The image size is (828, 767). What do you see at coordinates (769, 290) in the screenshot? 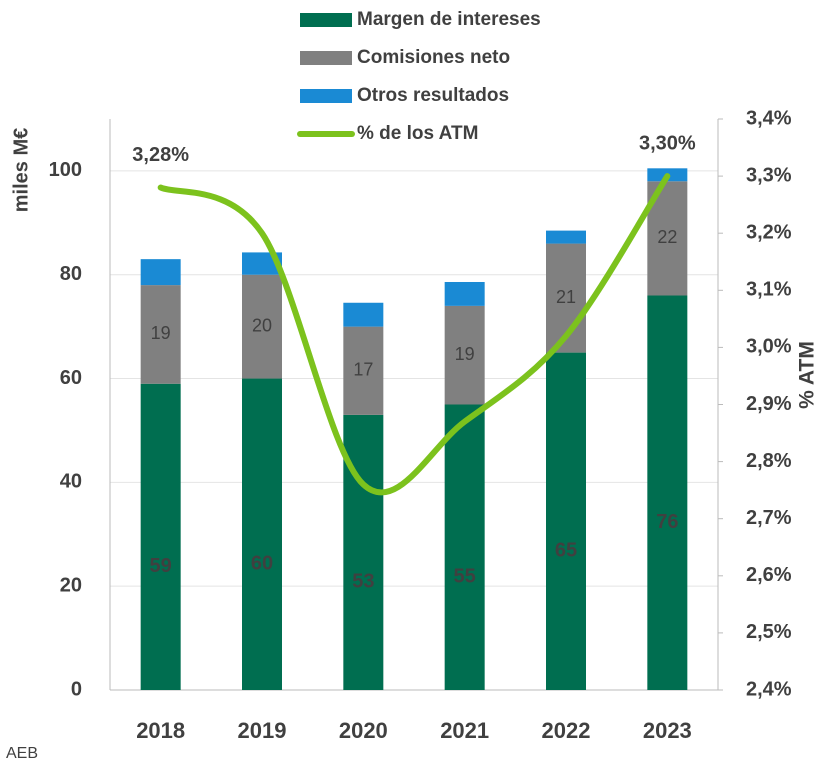
I see `y2-tick-label: 3,1%` at bounding box center [769, 290].